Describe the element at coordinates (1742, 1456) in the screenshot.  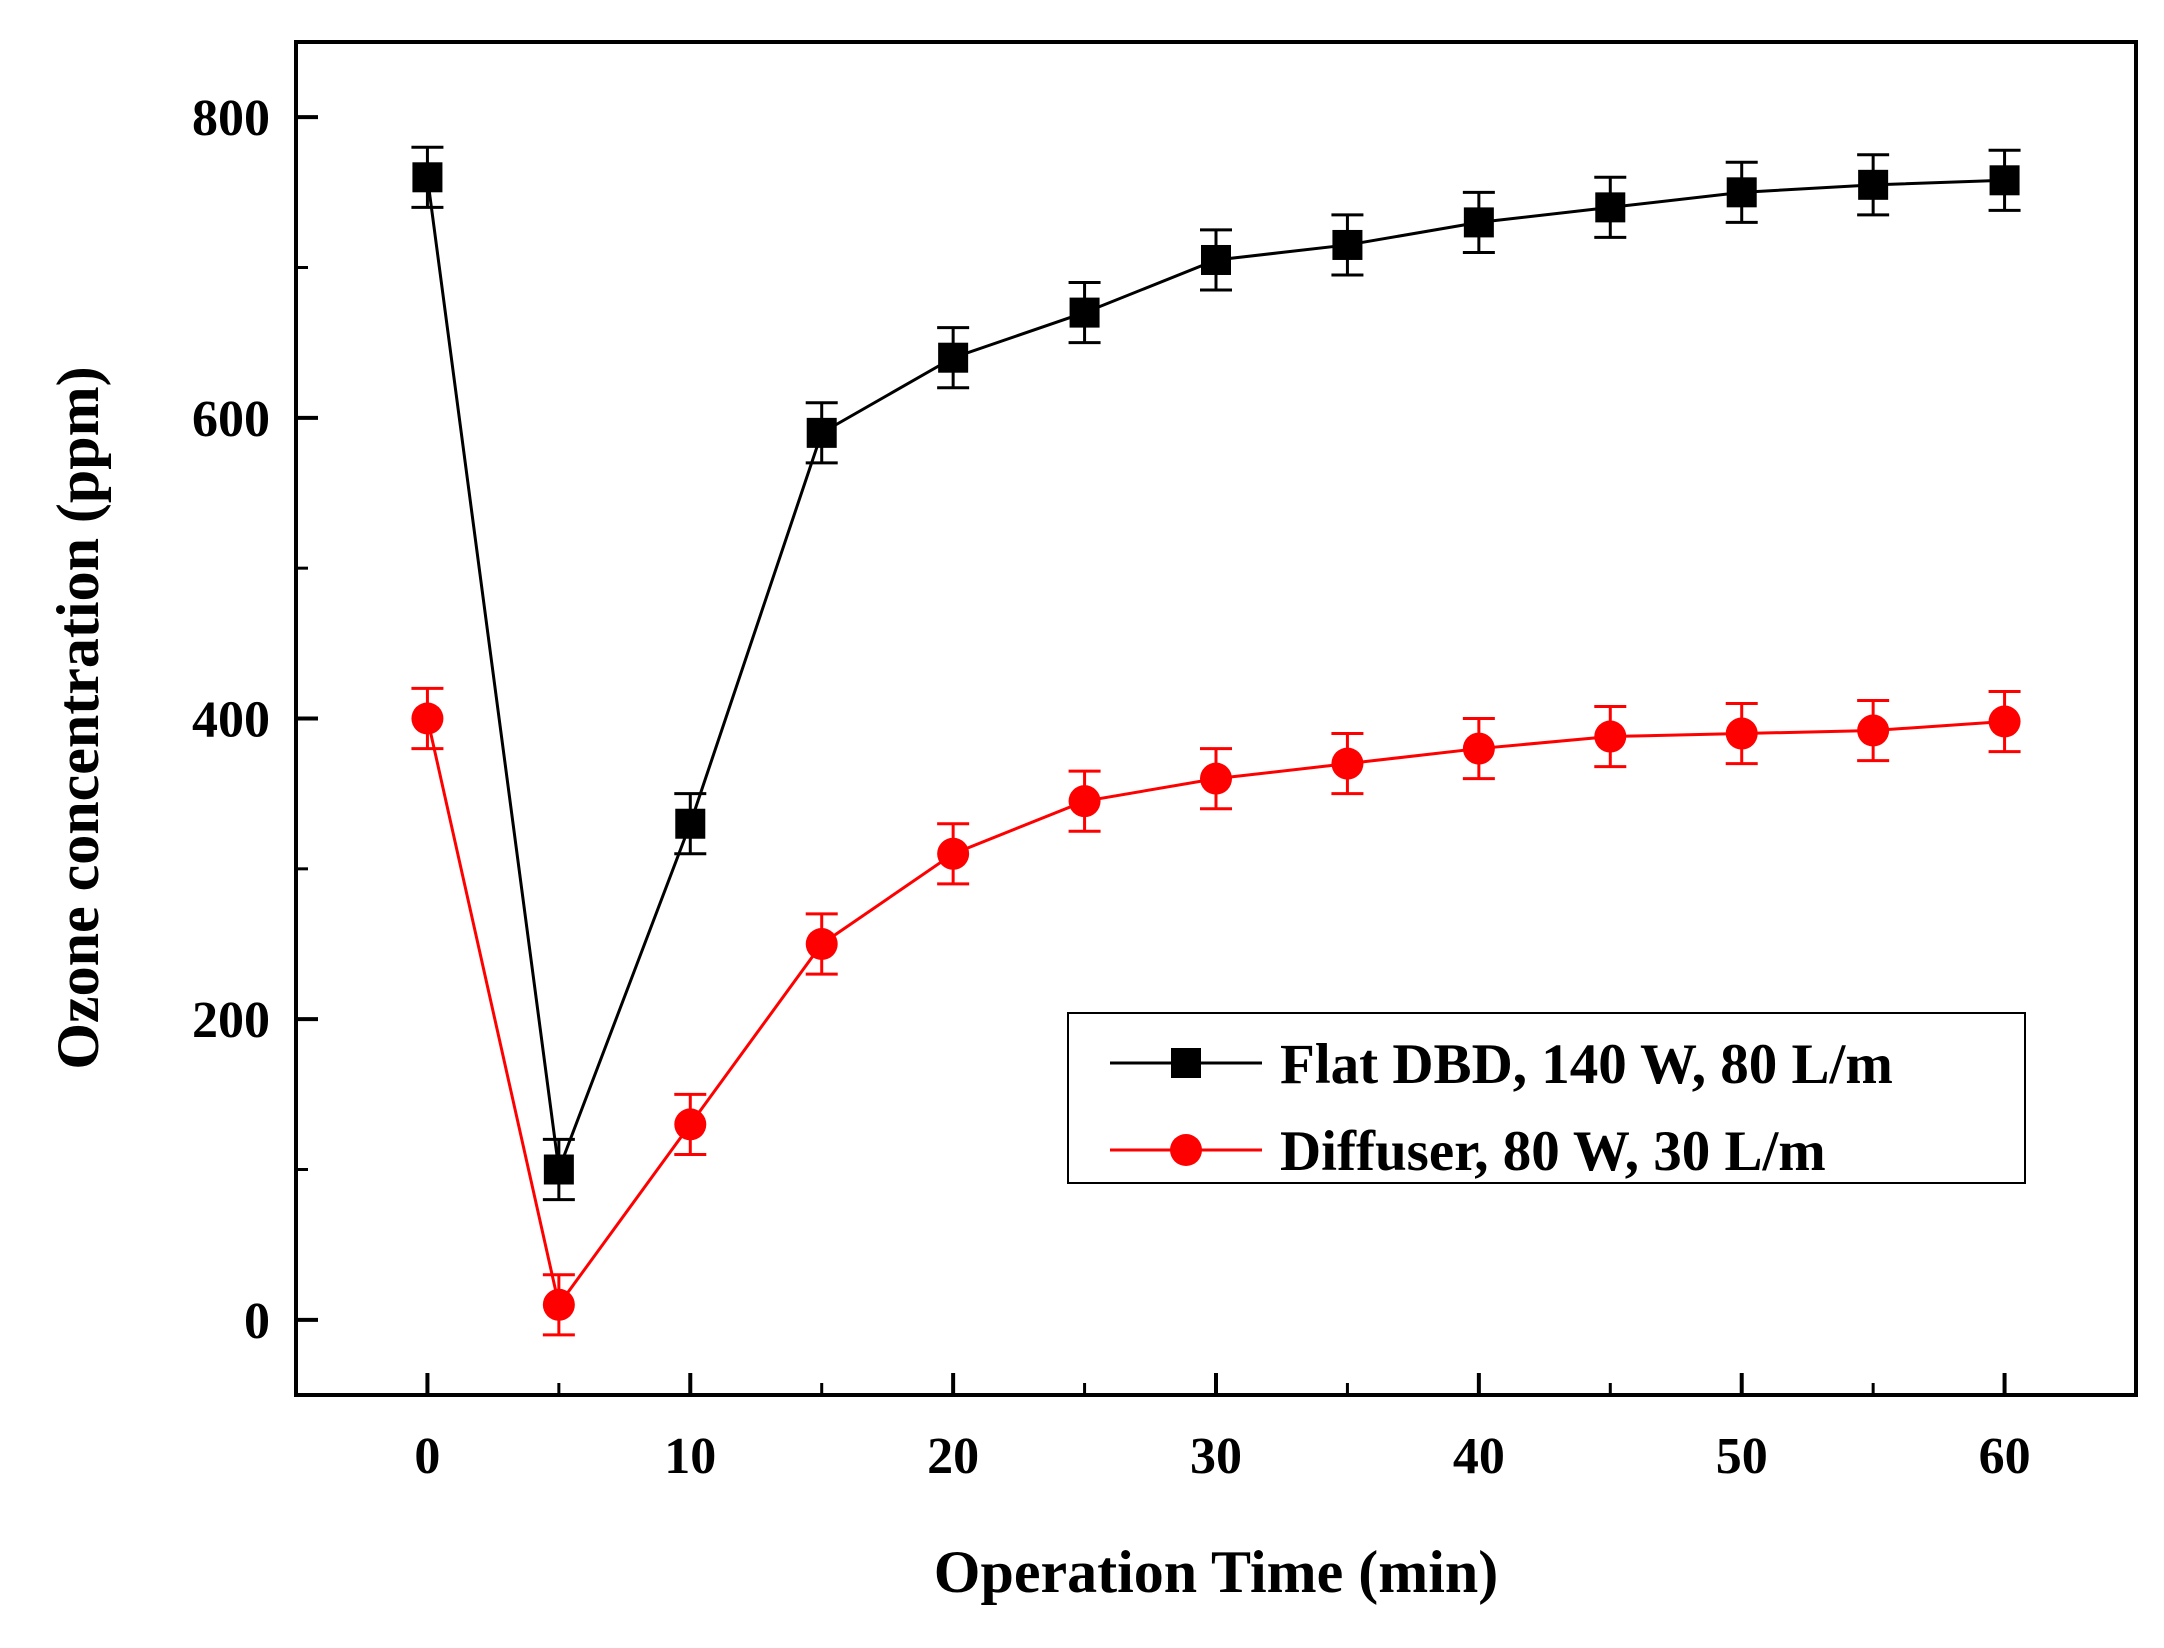
I see `x-tick-label: 50` at that location.